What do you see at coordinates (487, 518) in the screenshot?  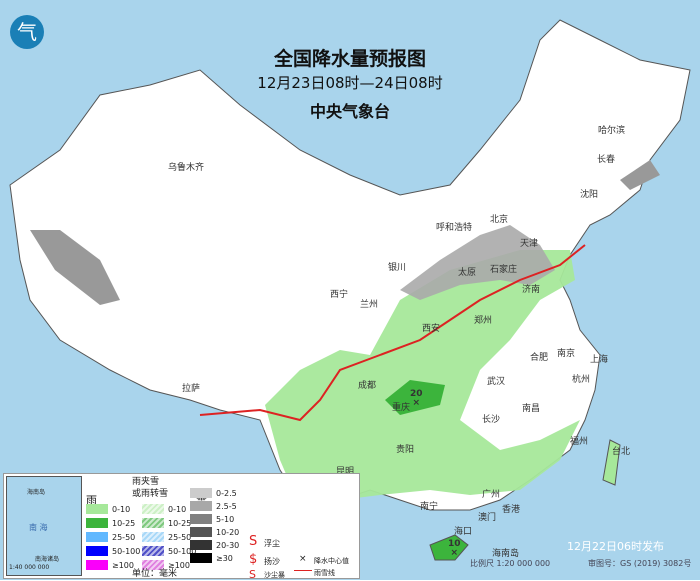 I see `city-label: 澳门` at bounding box center [487, 518].